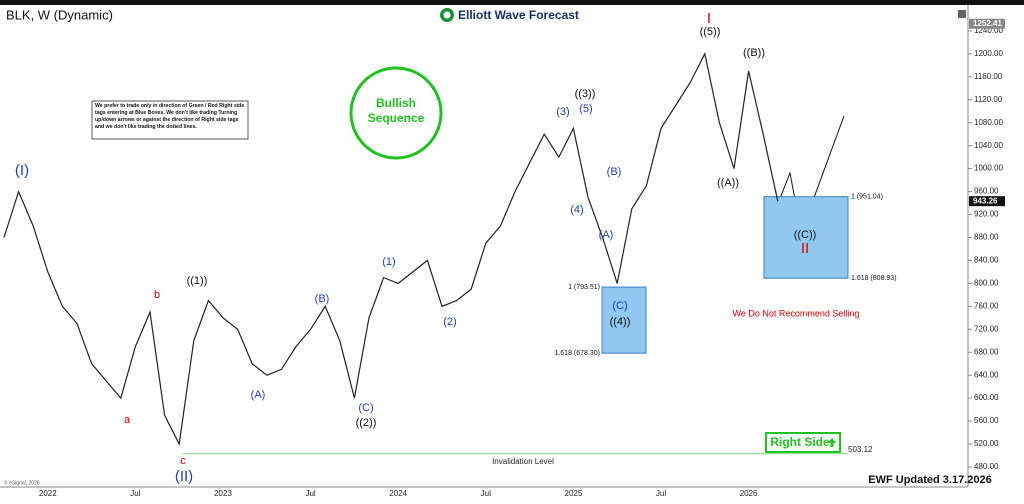 This screenshot has height=504, width=1024. Describe the element at coordinates (22, 482) in the screenshot. I see `copyright: © eSignal, 2026` at that location.